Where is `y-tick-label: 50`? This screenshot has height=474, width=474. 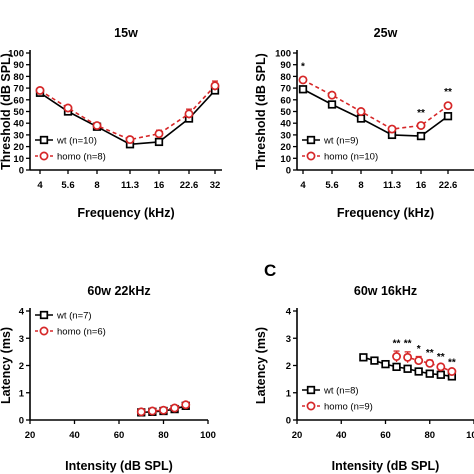
y-tick-label: 50 is located at coordinates (18, 112).